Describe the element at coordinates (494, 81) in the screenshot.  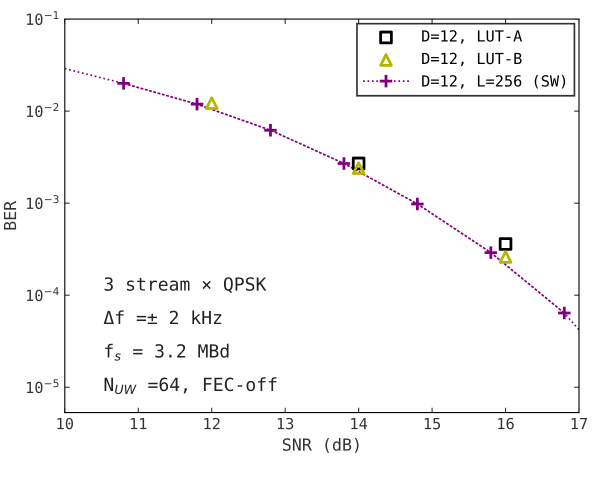
I see `legend-label: D=12, L=256 (SW)` at that location.